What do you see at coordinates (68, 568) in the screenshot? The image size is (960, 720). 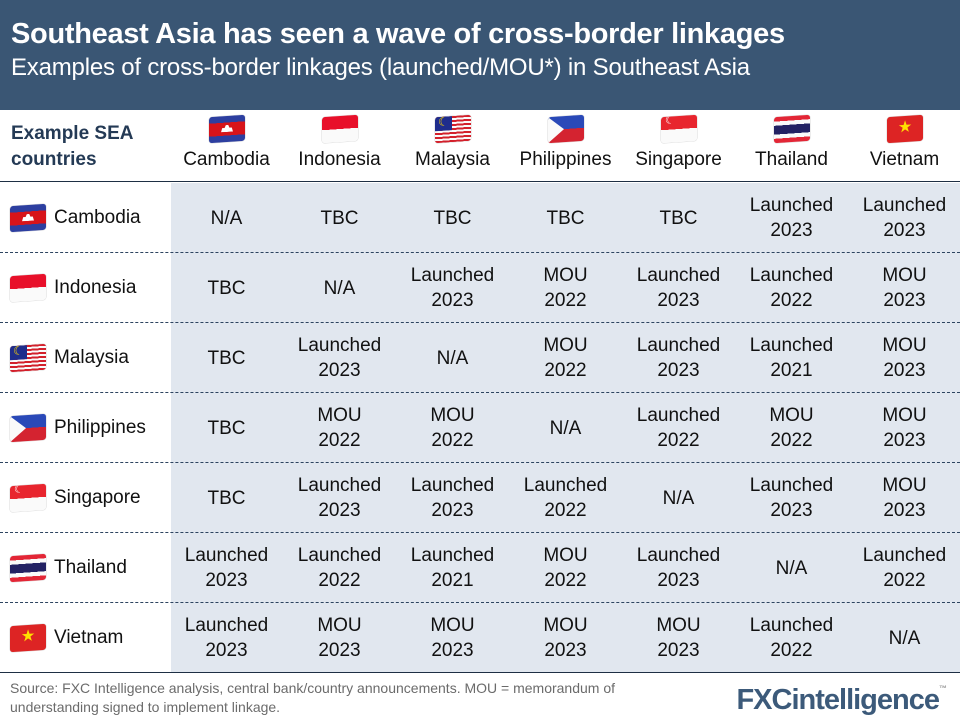 I see `row-label-thailand: Thailand` at bounding box center [68, 568].